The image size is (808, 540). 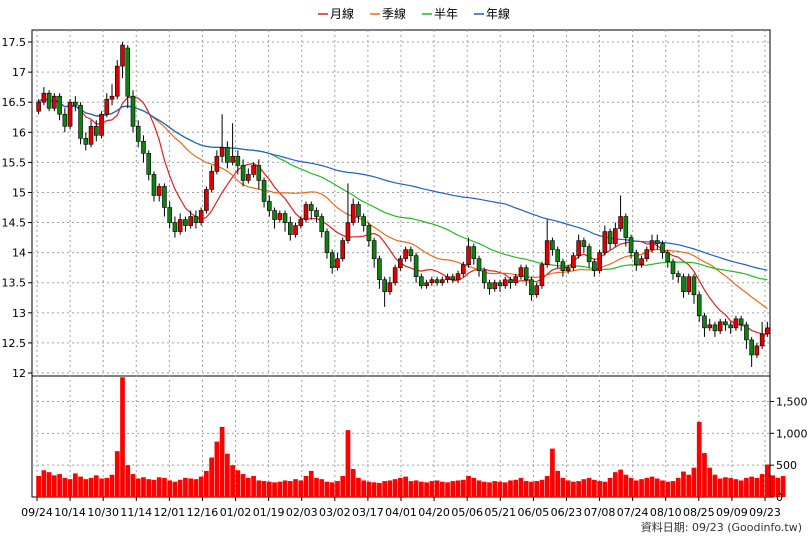 What do you see at coordinates (600, 512) in the screenshot?
I see `x-tick-label: 07/08` at bounding box center [600, 512].